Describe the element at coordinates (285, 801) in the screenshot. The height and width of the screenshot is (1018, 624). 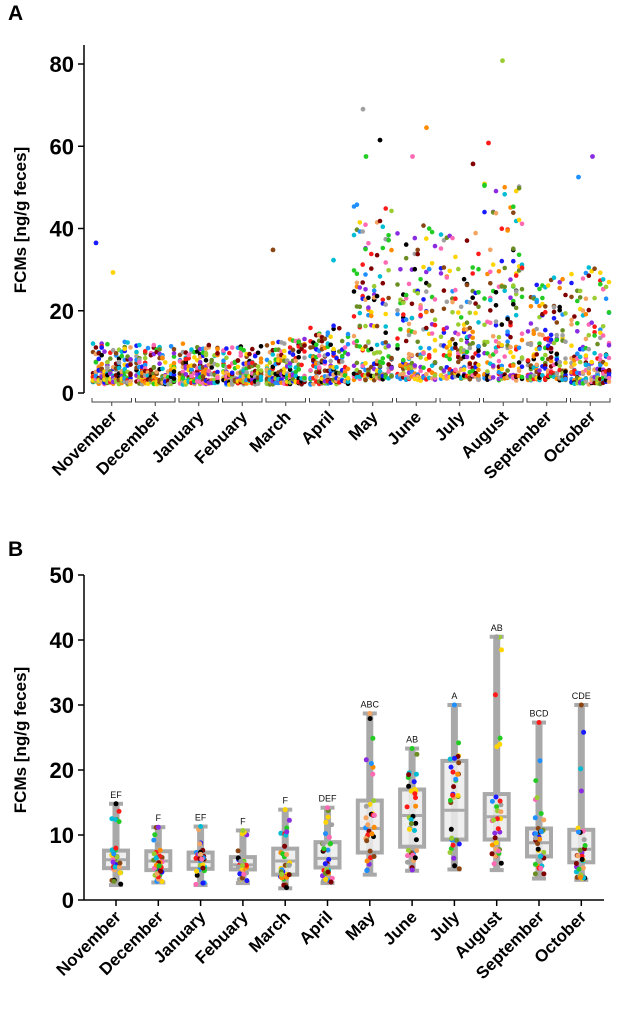
I see `panel-b-significance-letters: F` at that location.